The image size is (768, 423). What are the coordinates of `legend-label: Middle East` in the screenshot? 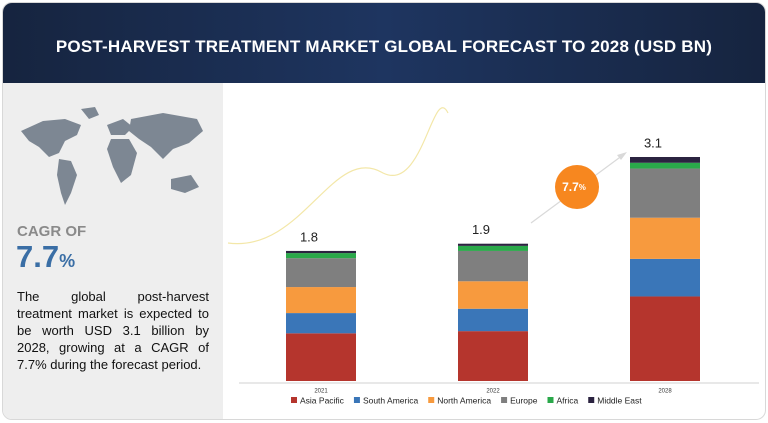 It's located at (619, 400).